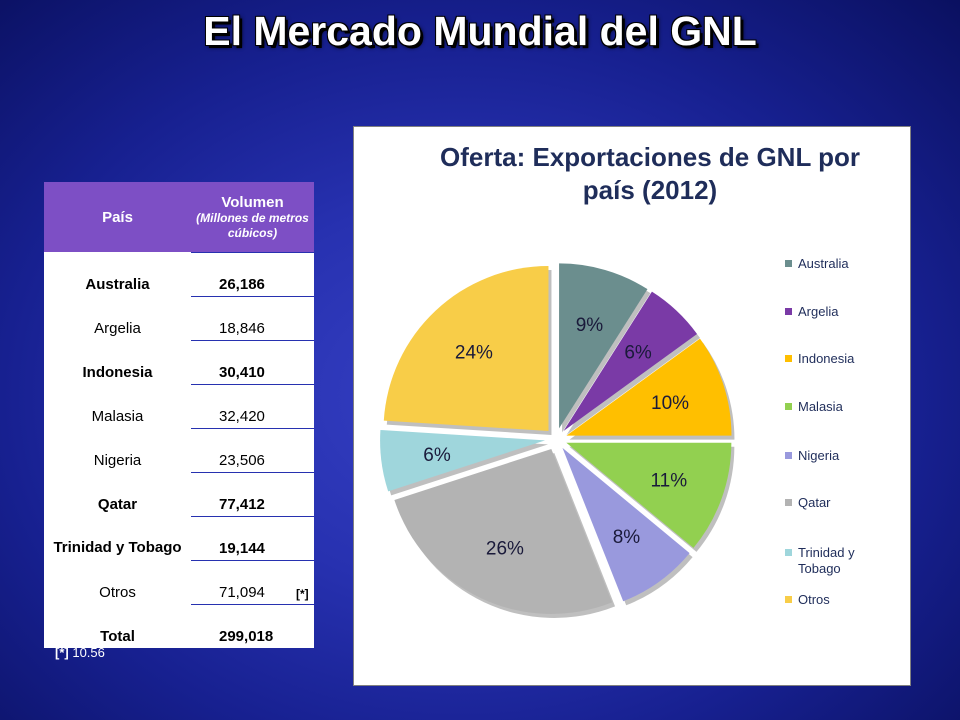  Describe the element at coordinates (117, 450) in the screenshot. I see `country-cell: Nigeria` at that location.